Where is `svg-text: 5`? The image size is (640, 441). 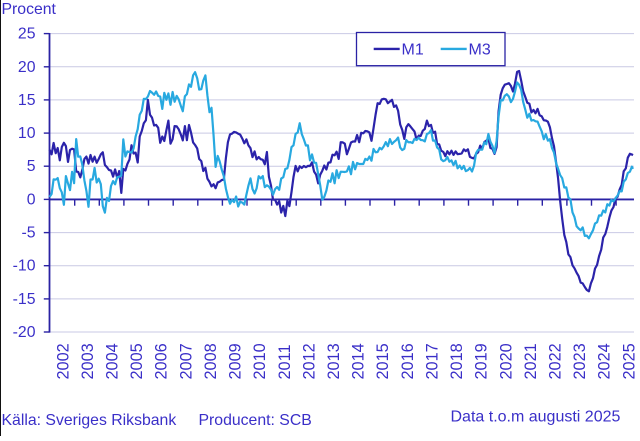 svg-text: 5 is located at coordinates (31, 166).